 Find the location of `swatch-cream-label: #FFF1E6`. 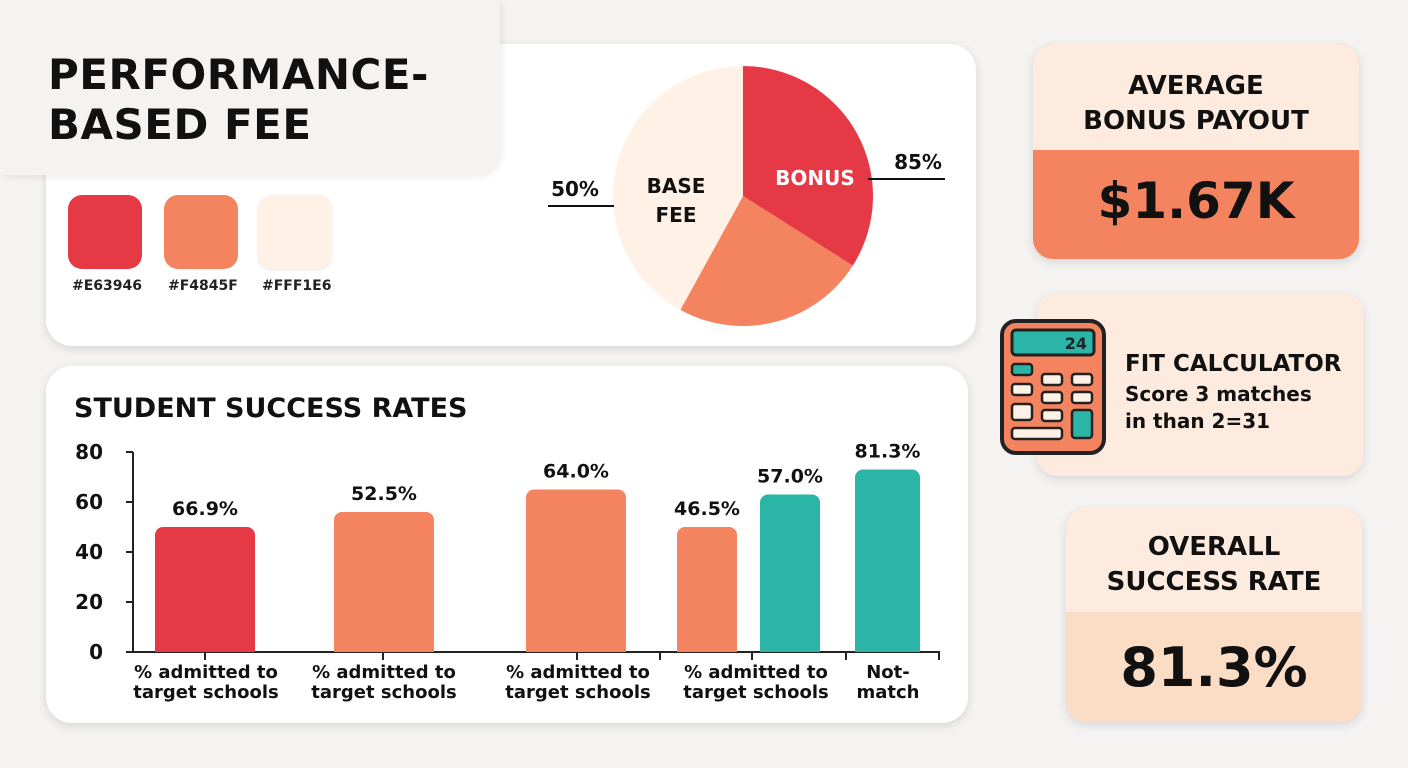

swatch-cream-label: #FFF1E6 is located at coordinates (297, 286).